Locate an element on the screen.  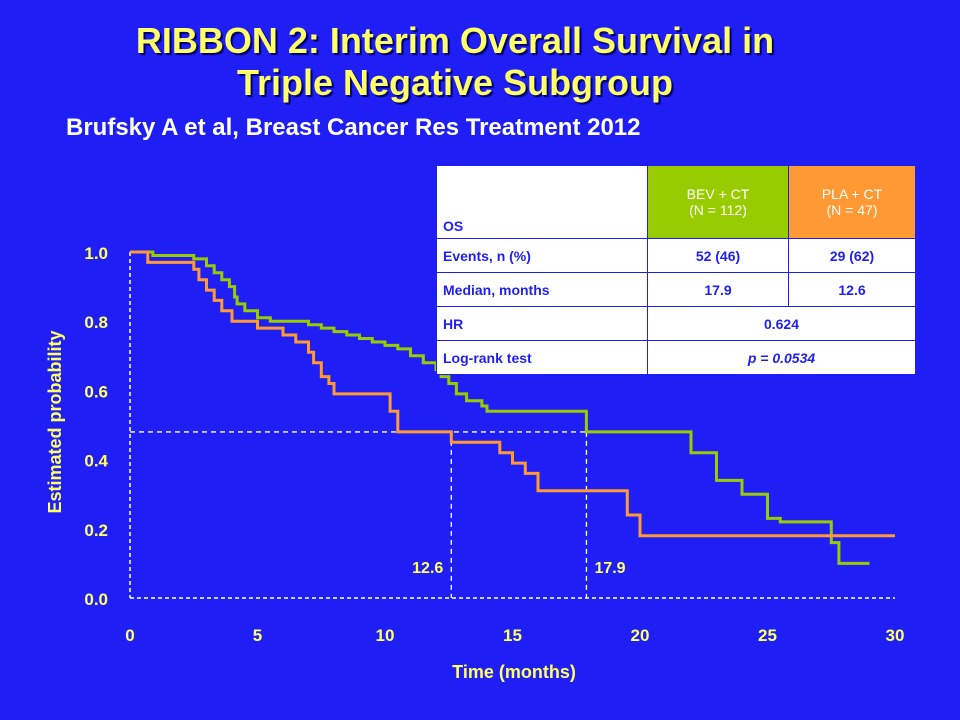
header-pla-n: (N = 47) is located at coordinates (852, 210).